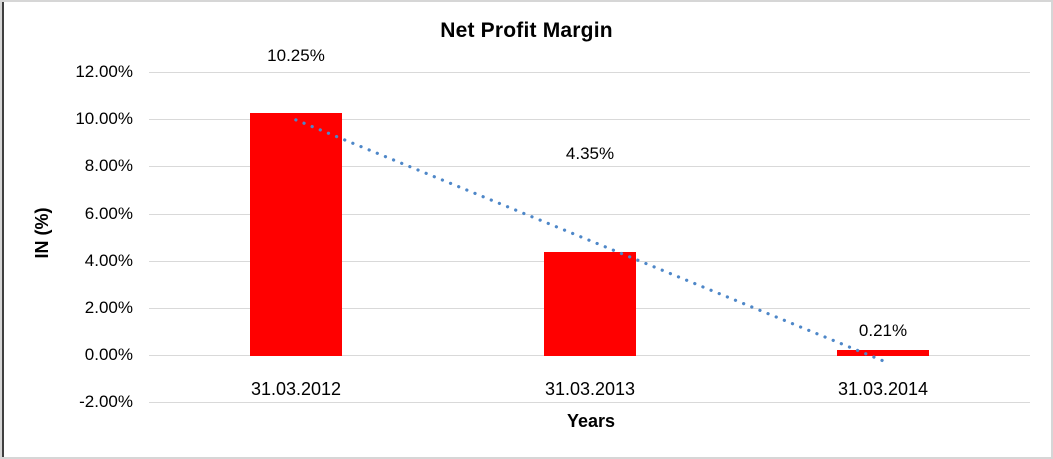  I want to click on x-axis-title: Years, so click(591, 421).